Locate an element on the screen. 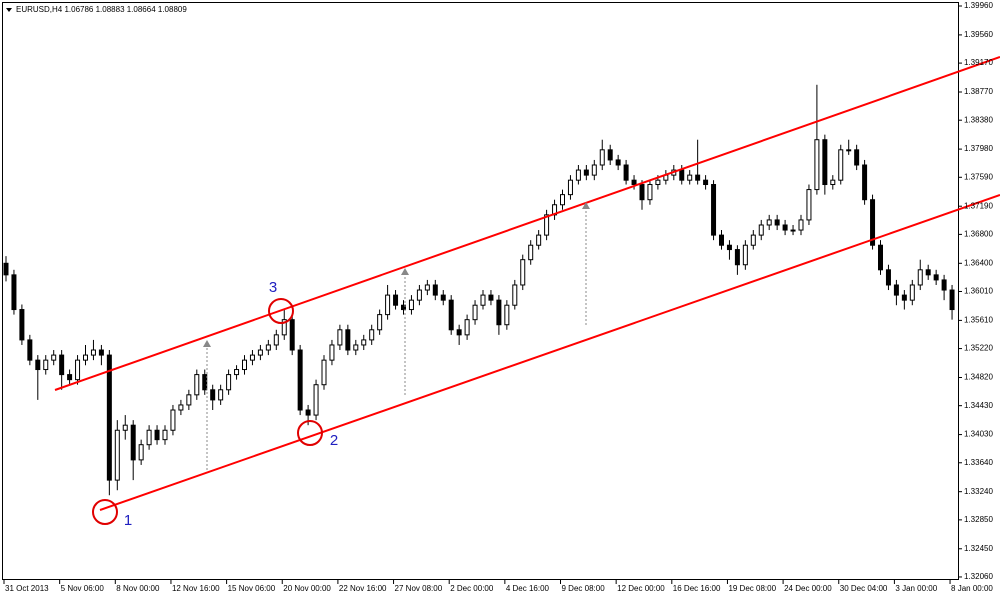 The image size is (1000, 597). marker-circle is located at coordinates (281, 311).